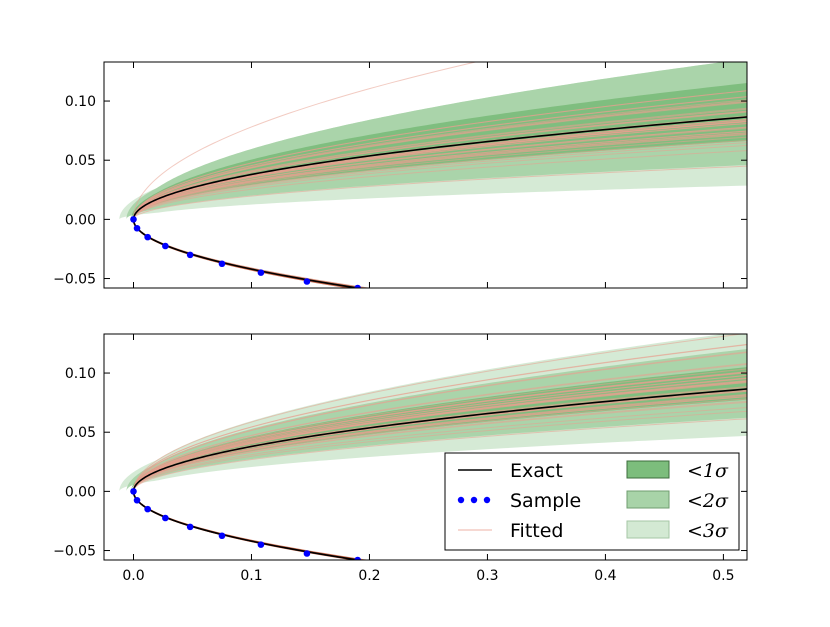 The height and width of the screenshot is (627, 830). What do you see at coordinates (545, 501) in the screenshot?
I see `legend-sample-label: Sample` at bounding box center [545, 501].